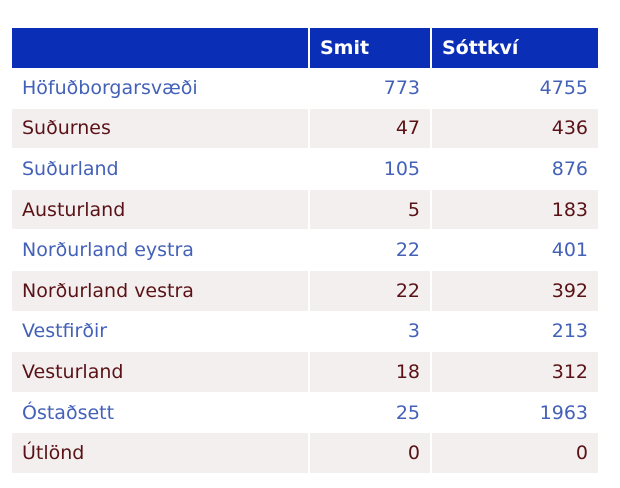 The height and width of the screenshot is (488, 620). I want to click on table-row: Norðurland eystra 22 401, so click(305, 250).